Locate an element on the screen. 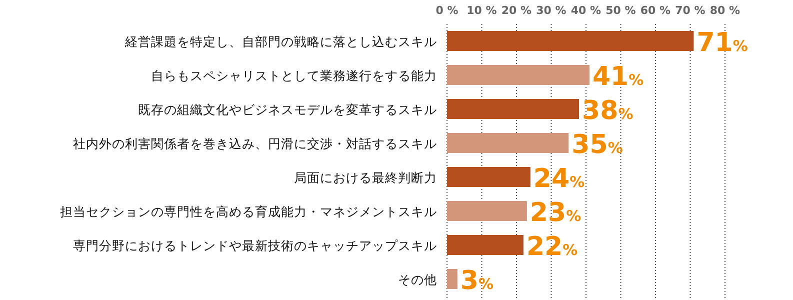  data-label: 38% is located at coordinates (608, 111).